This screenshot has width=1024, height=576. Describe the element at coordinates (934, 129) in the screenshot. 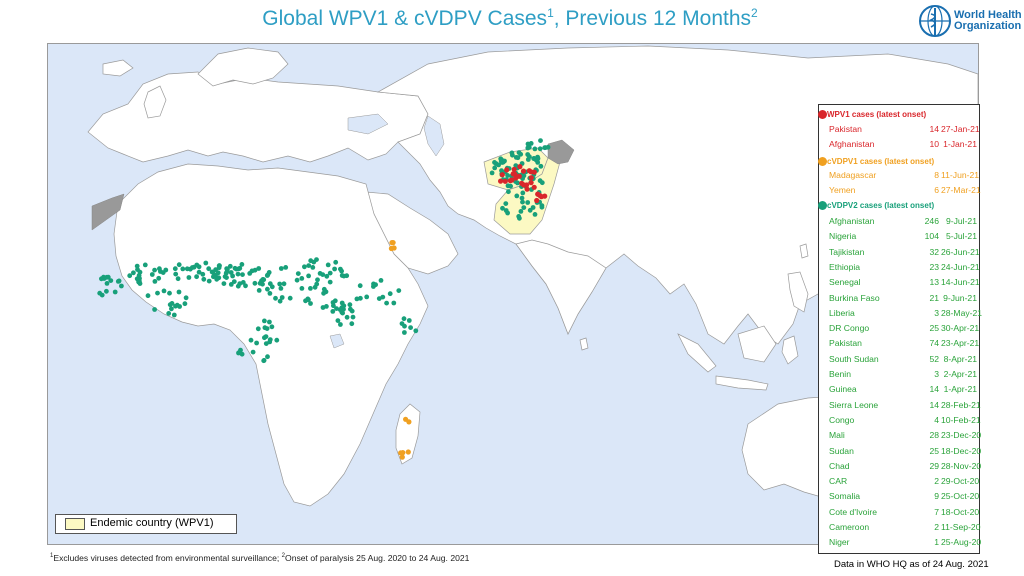

I see `wpv1-count: 14` at that location.